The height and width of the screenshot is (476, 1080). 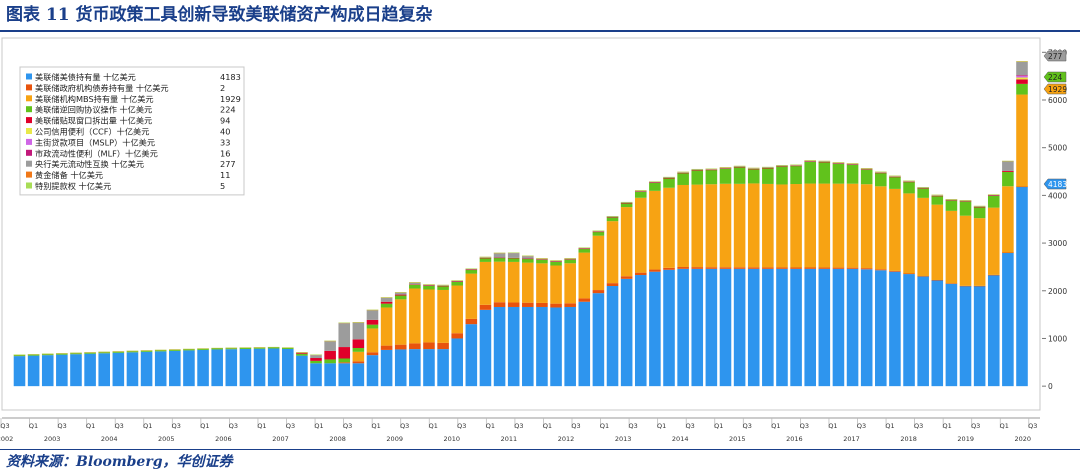 What do you see at coordinates (566, 439) in the screenshot?
I see `x-year-label: 2012` at bounding box center [566, 439].